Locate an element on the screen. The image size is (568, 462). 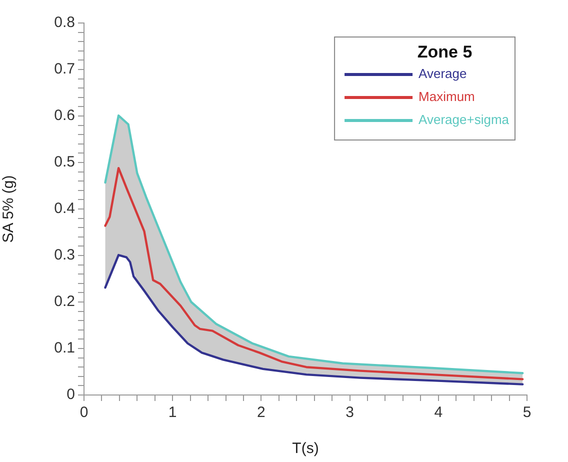
x-tick-label: 3 is located at coordinates (350, 413).